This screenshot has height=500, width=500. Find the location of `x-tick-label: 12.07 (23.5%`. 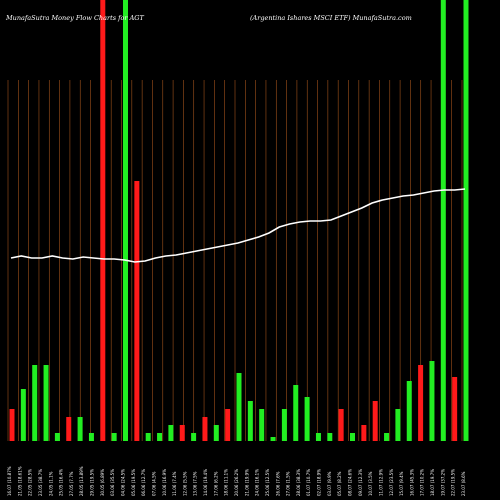

x-tick-label: 12.07 (23.5% is located at coordinates (391, 482).